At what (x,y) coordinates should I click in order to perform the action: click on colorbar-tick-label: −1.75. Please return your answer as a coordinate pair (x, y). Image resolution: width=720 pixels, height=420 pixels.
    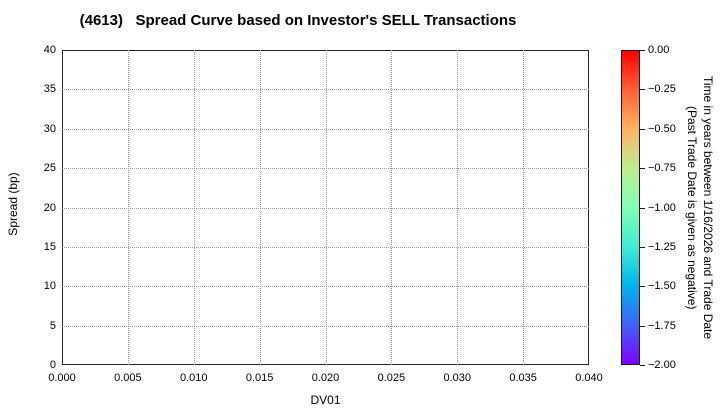
    Looking at the image, I should click on (662, 325).